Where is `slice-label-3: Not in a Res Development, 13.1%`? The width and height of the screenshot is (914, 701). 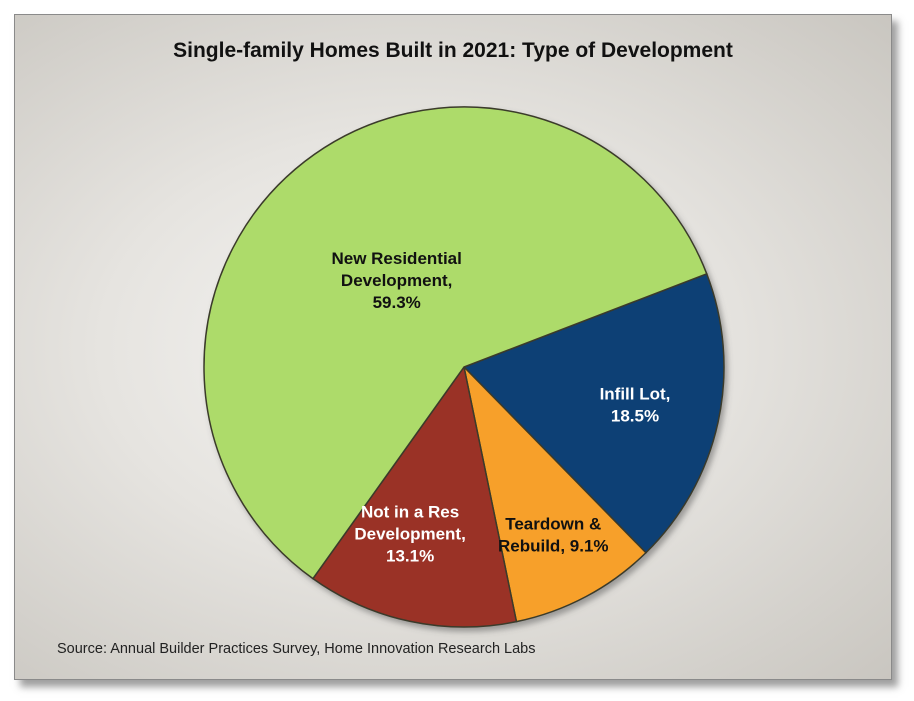 slice-label-3: Not in a Res Development, 13.1% is located at coordinates (409, 533).